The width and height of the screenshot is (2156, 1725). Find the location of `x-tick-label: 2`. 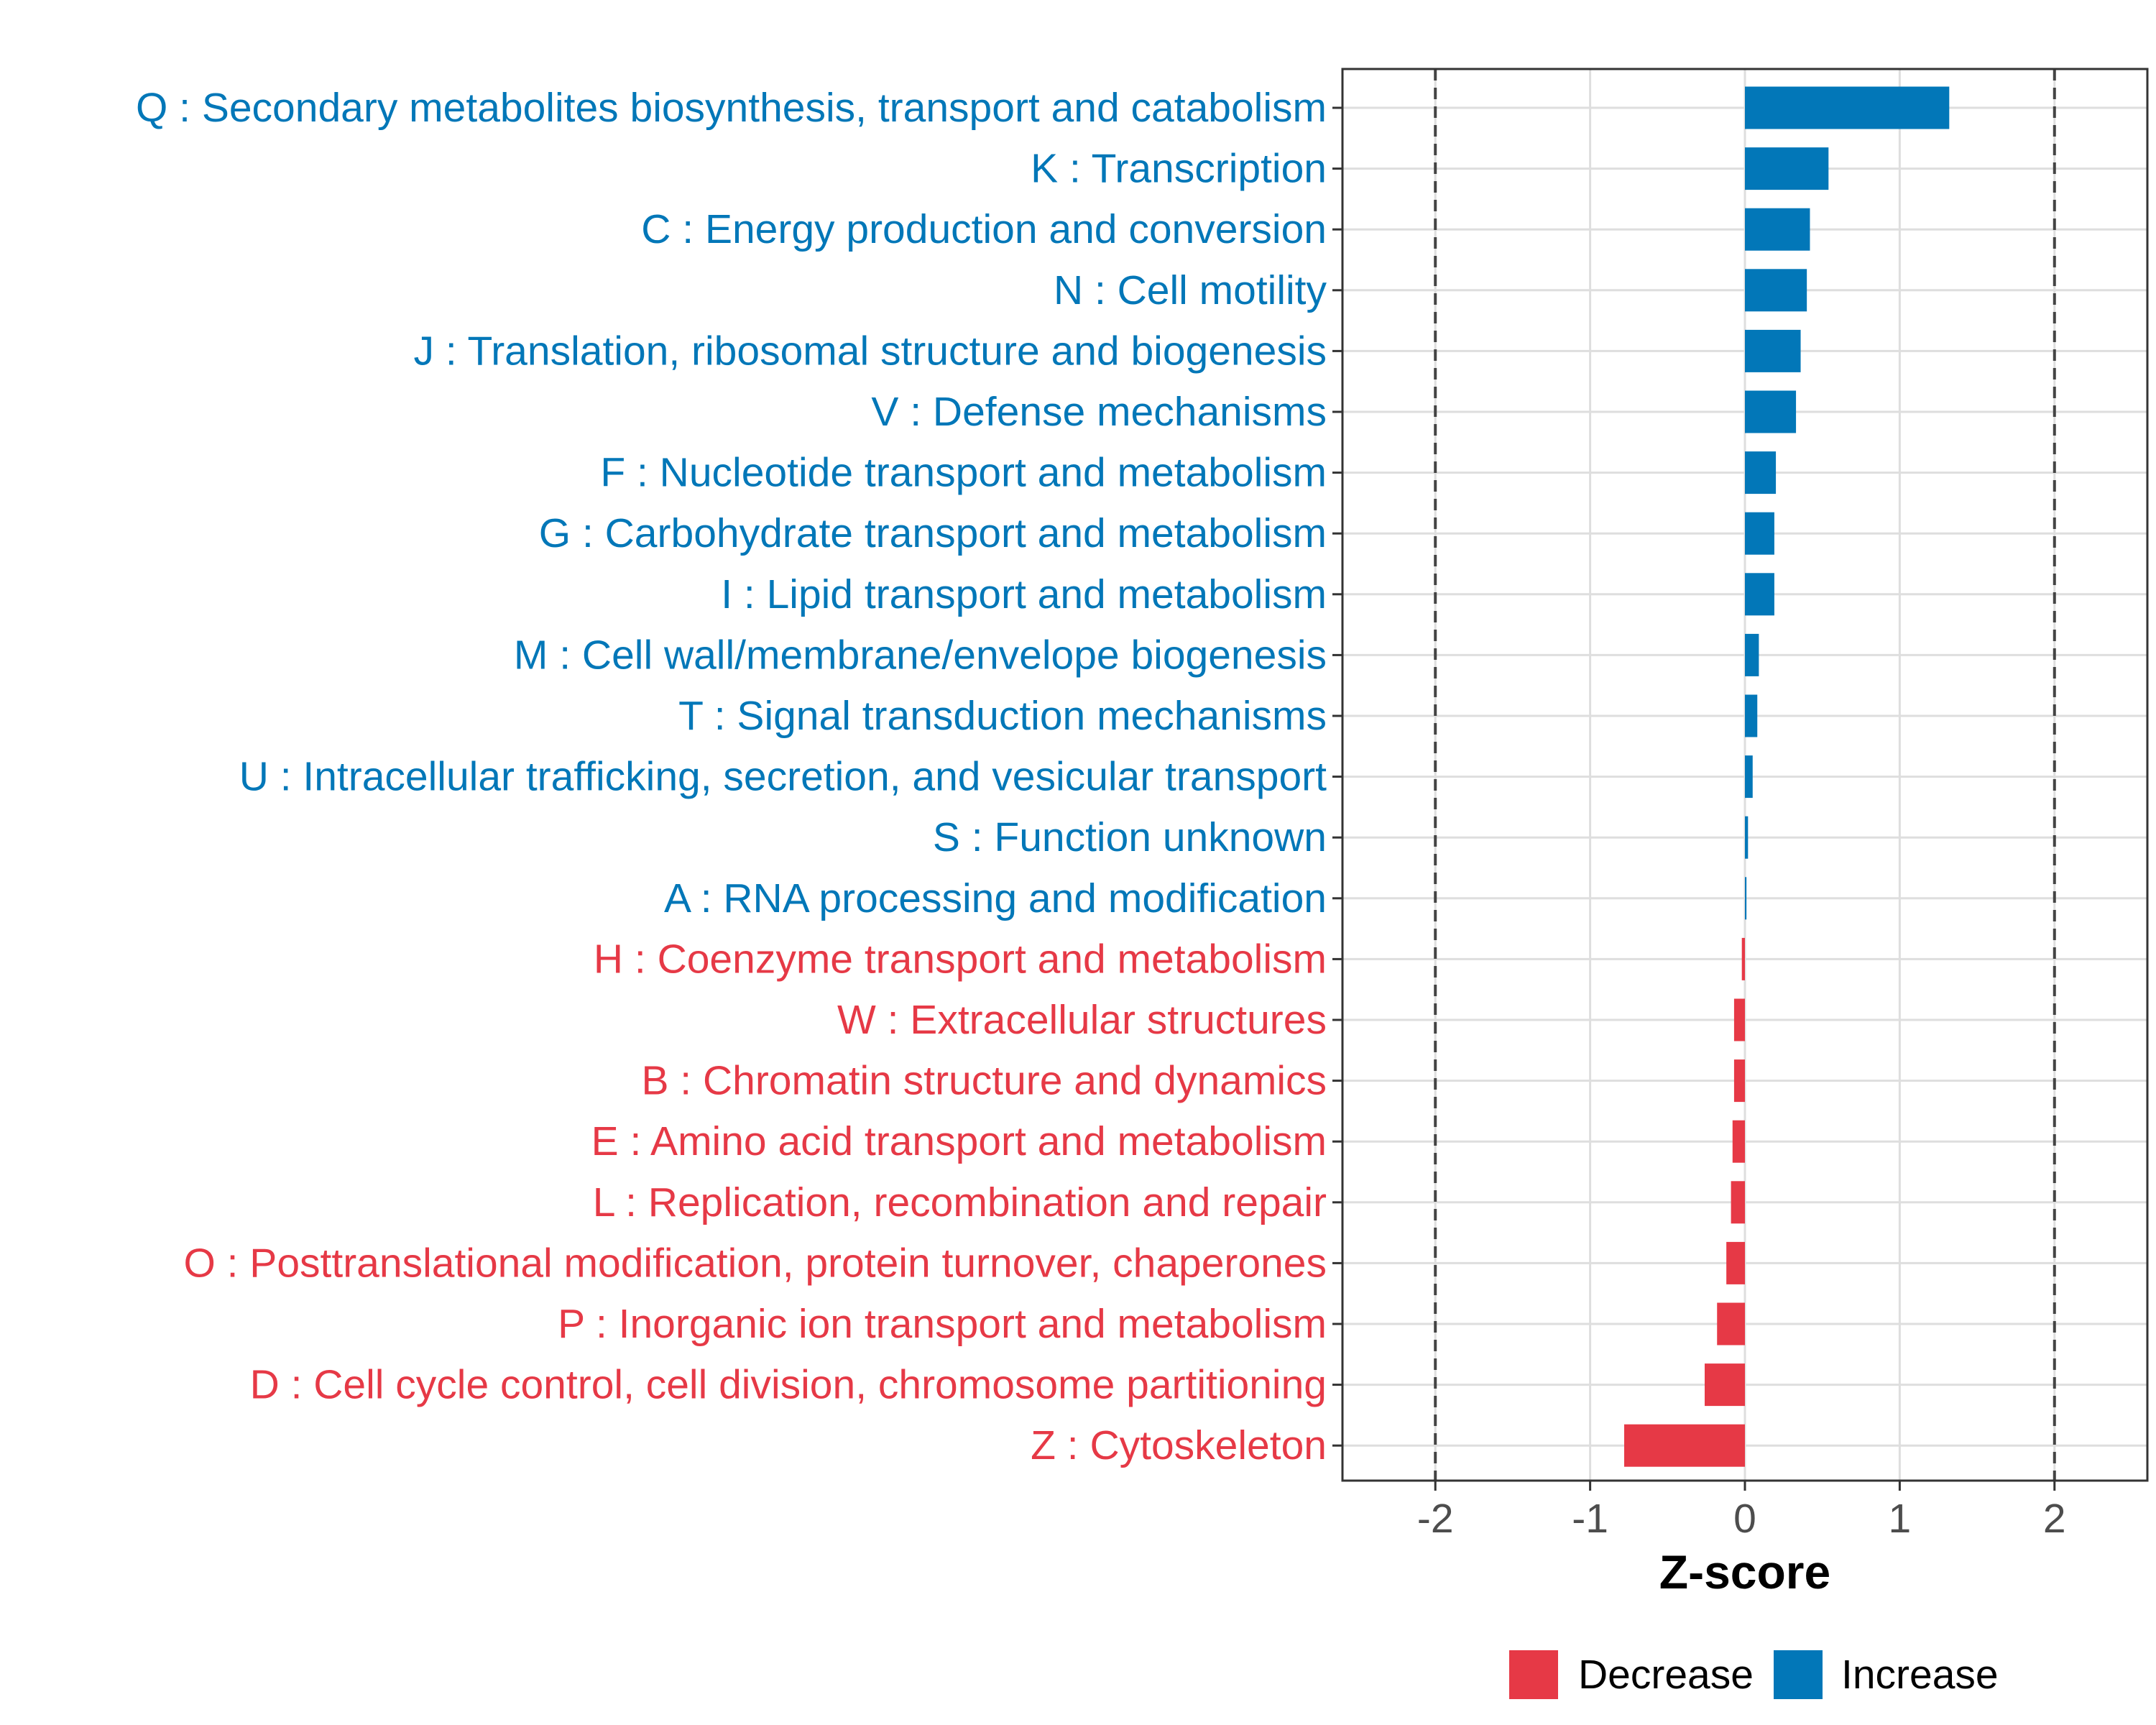

x-tick-label: 2 is located at coordinates (2054, 1519).